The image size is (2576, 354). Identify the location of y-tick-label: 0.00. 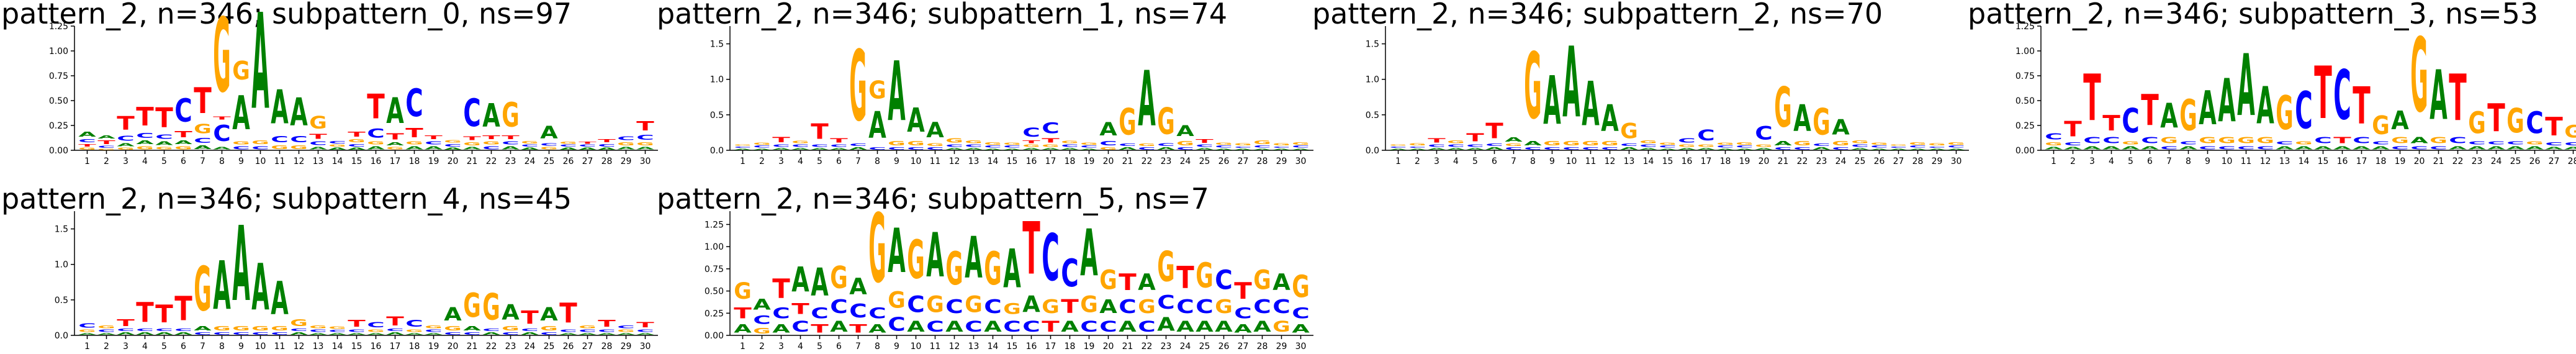
(58, 151).